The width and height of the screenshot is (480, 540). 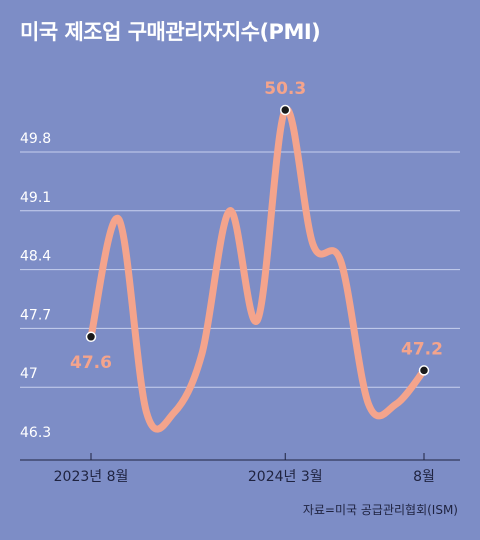 What do you see at coordinates (422, 349) in the screenshot?
I see `data-label: 47.2` at bounding box center [422, 349].